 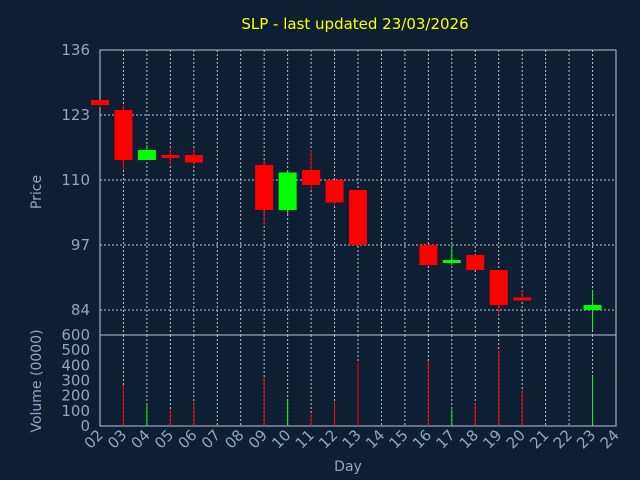 What do you see at coordinates (75, 350) in the screenshot?
I see `volume-tick-label: 500` at bounding box center [75, 350].